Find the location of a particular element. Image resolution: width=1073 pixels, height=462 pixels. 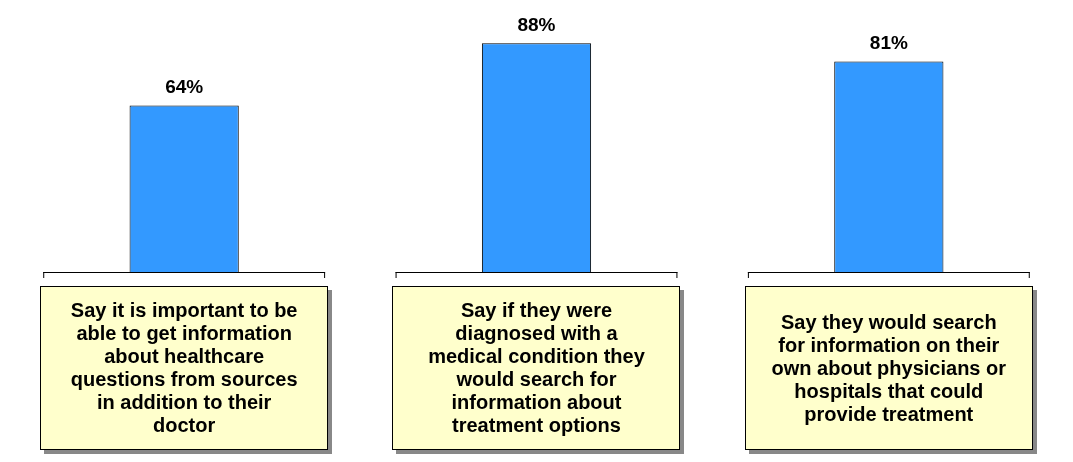

x-tick-label: Say it is important to be able to get information about healthcare questions from sources in addition to their doctor is located at coordinates (184, 368).